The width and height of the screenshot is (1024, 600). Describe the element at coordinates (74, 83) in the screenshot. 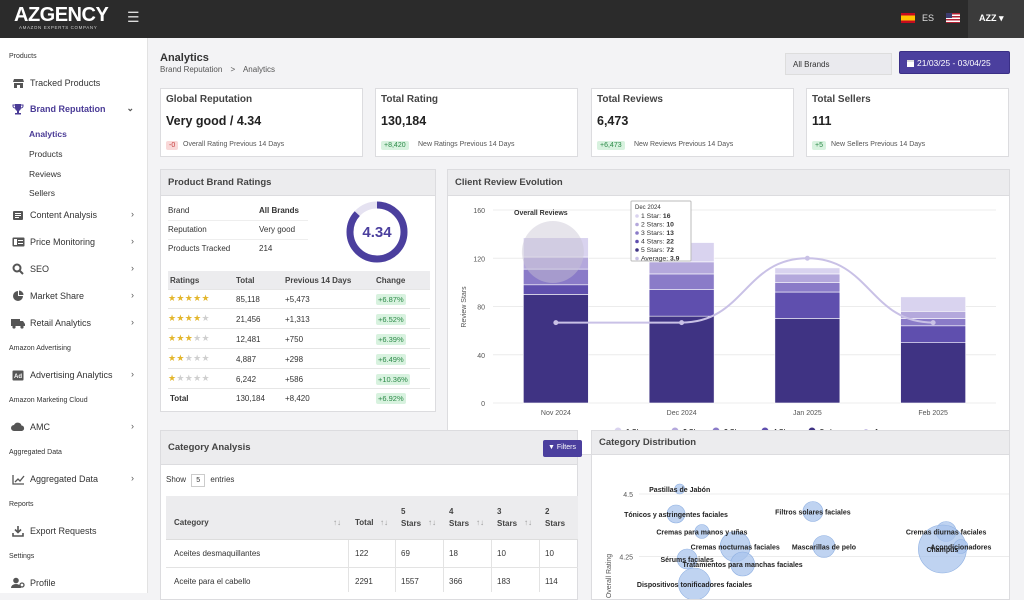

I see `sidebar-item-tracked-products: Tracked Products` at that location.